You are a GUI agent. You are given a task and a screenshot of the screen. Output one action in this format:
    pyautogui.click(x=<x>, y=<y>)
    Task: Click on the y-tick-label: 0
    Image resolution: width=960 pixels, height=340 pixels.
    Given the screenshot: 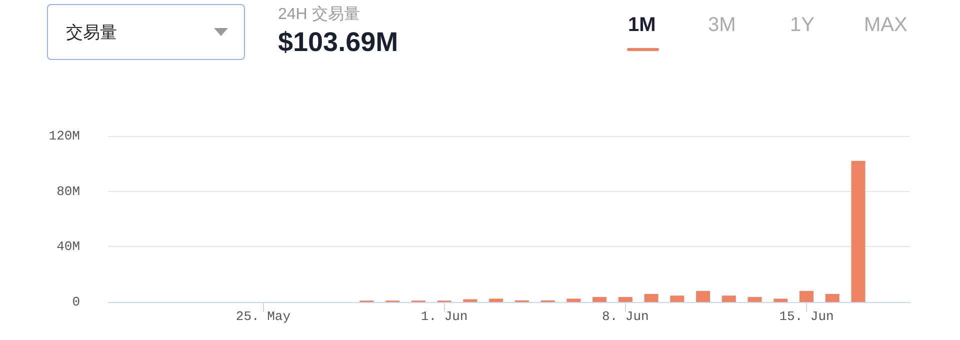 What is the action you would take?
    pyautogui.click(x=76, y=302)
    